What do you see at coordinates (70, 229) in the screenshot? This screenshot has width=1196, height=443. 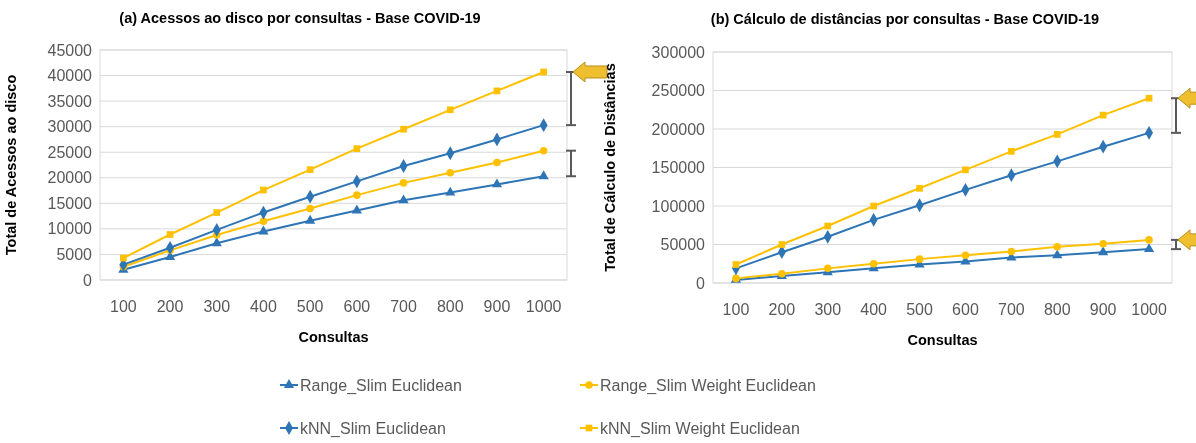 I see `y-tick-label: 10000` at bounding box center [70, 229].